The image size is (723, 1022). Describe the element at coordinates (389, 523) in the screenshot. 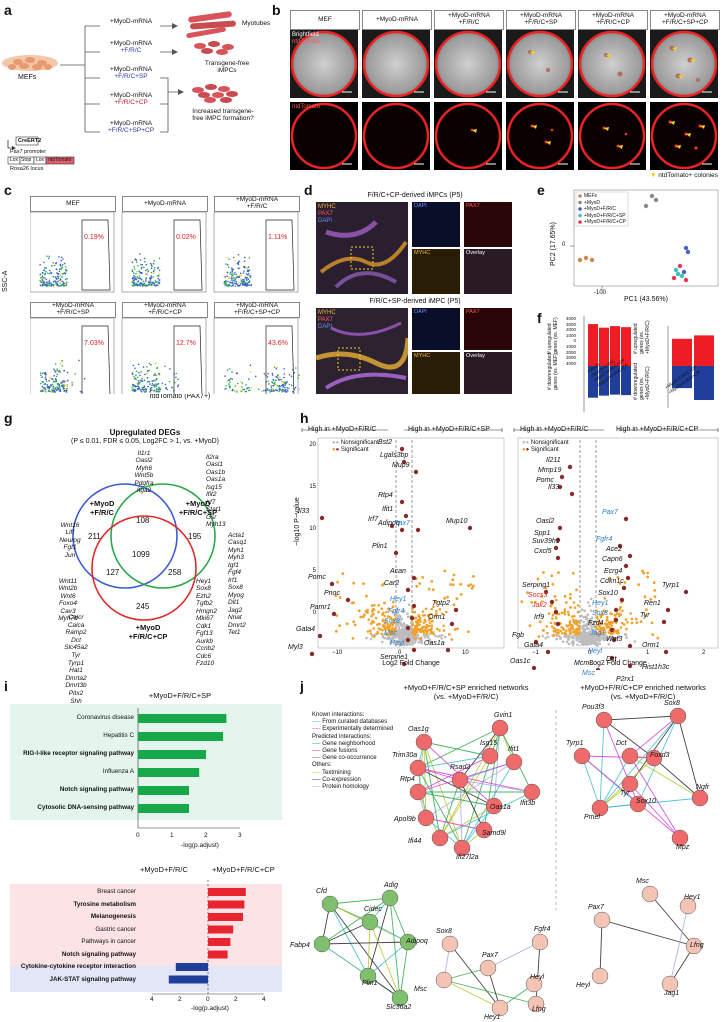

I see `gene-label: Adipoq` at that location.